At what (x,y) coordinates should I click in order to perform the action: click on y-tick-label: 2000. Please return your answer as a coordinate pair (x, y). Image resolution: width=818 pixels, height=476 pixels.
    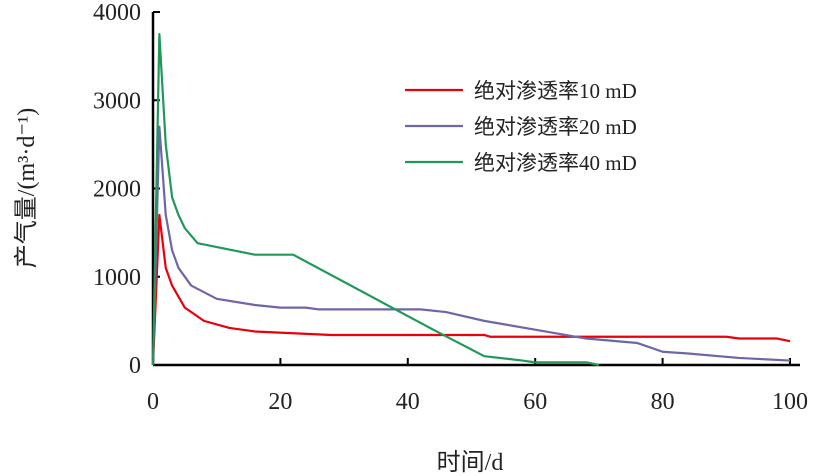
    Looking at the image, I should click on (117, 190).